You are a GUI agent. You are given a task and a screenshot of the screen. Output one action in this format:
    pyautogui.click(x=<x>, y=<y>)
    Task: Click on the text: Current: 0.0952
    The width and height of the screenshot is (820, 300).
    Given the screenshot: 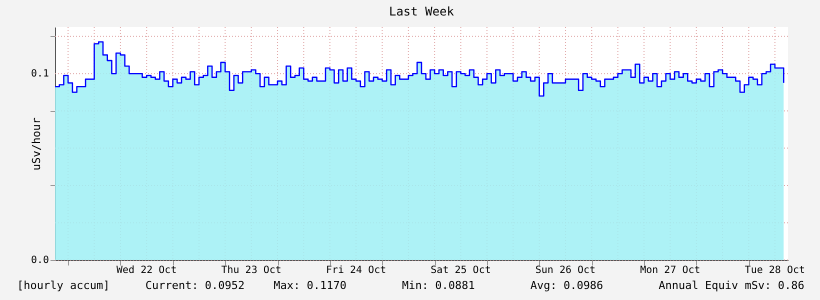 What is the action you would take?
    pyautogui.click(x=195, y=285)
    